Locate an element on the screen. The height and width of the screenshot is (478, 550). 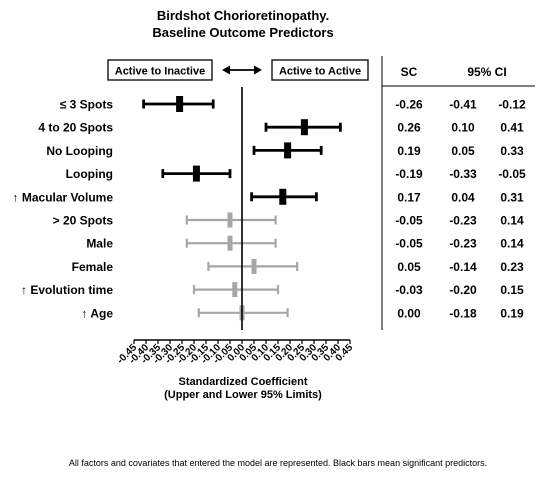
predictor-row: ↑ Evolution time -0.03 -0.20 0.15 is located at coordinates (272, 290).